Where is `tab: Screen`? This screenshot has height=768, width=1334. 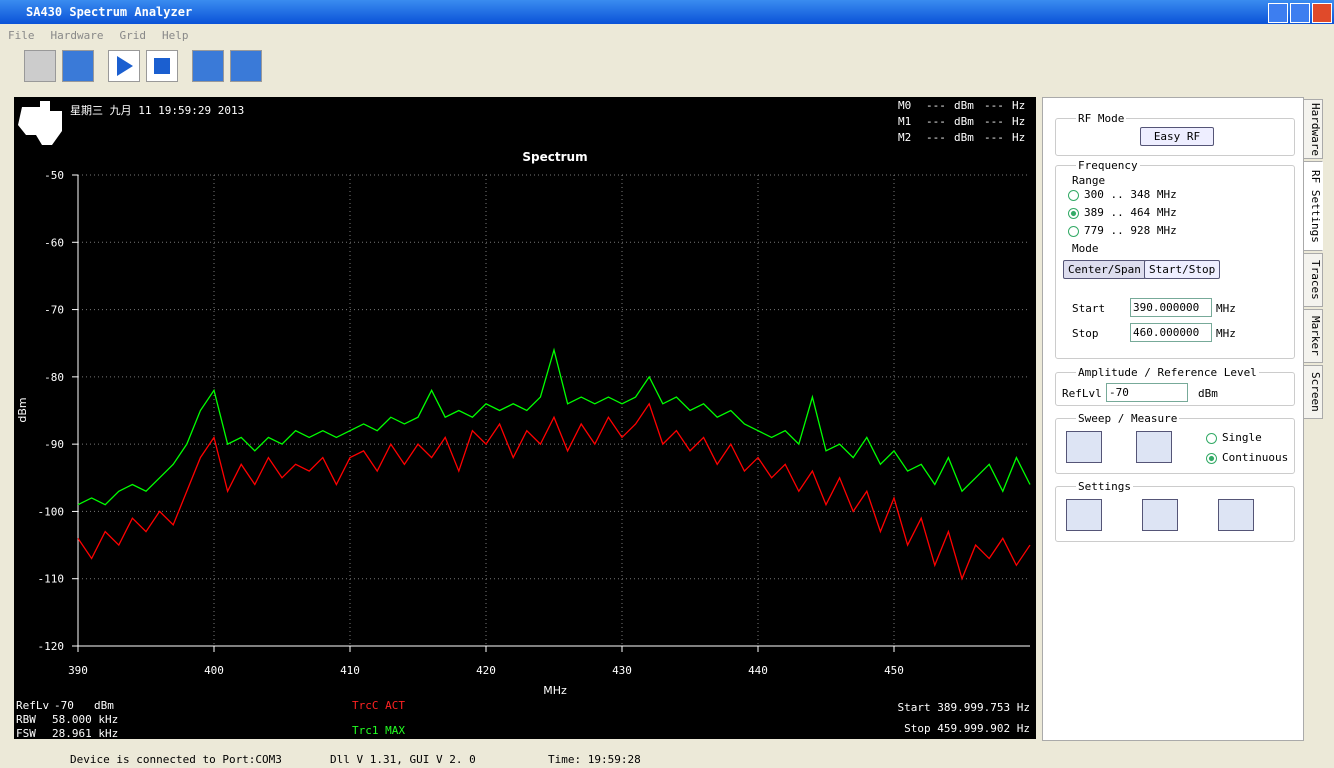
tab: Screen is located at coordinates (1313, 392).